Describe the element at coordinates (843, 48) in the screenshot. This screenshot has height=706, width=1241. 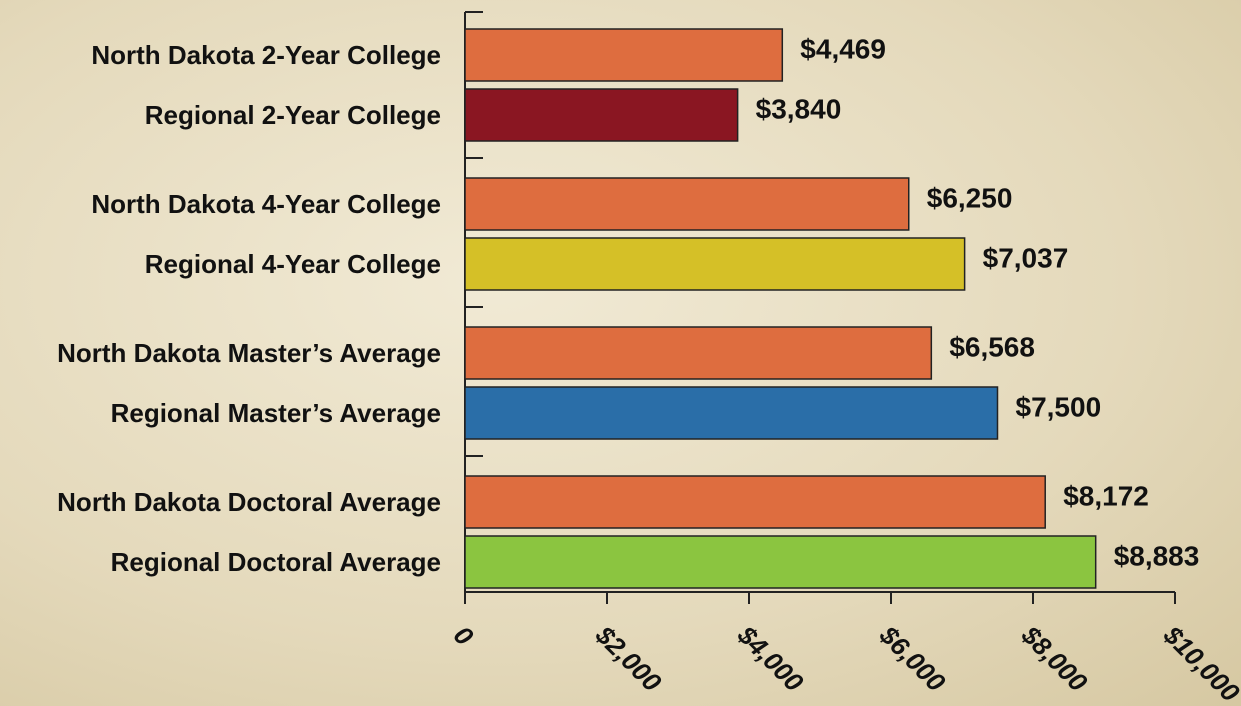
I see `value-label: $4,469` at that location.